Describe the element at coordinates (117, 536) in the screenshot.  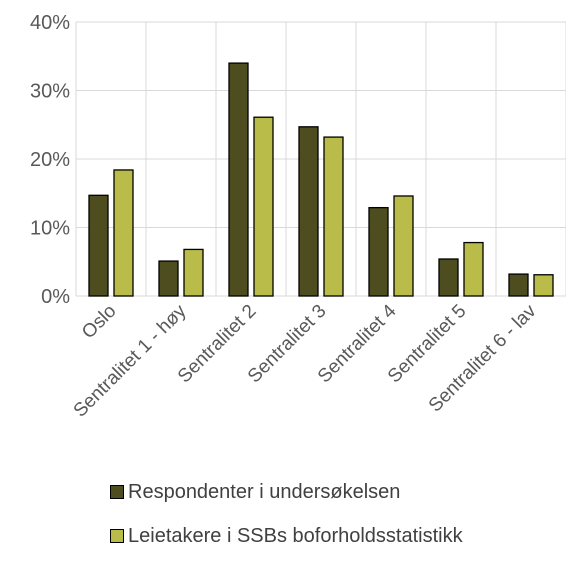
I see `legend-swatch-leietakere` at that location.